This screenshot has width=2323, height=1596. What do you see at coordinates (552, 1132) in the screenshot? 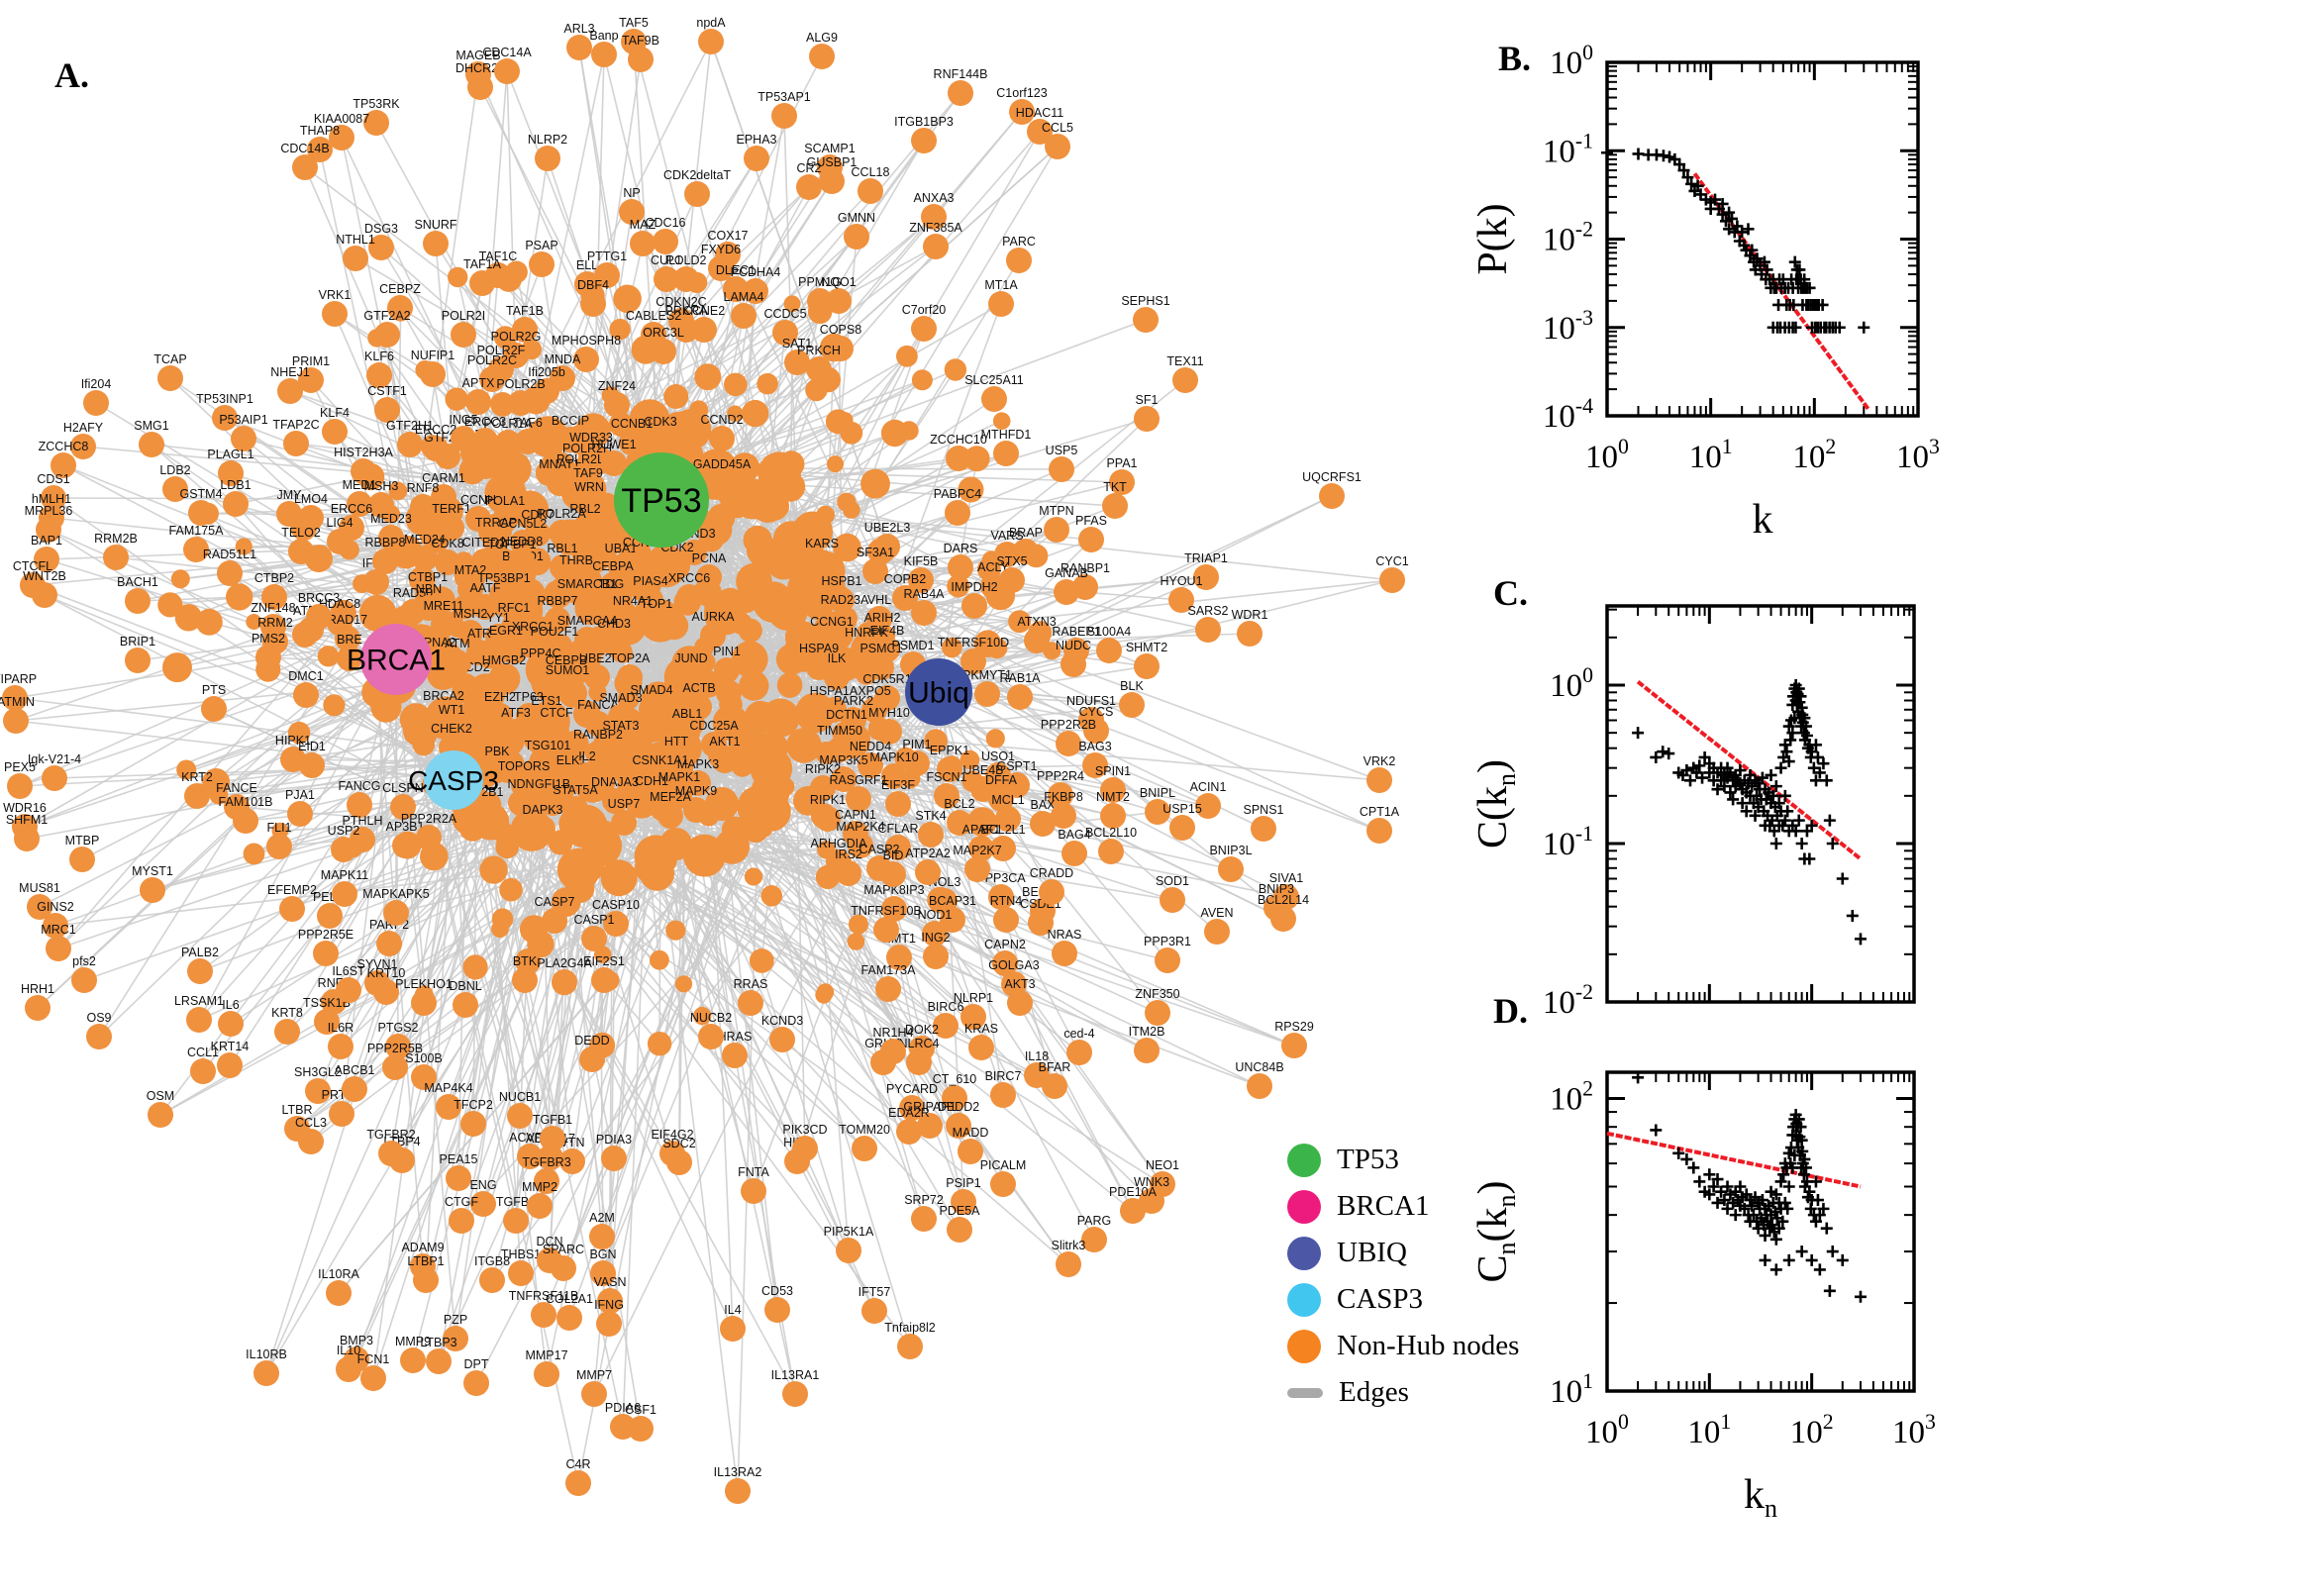
I see `network-node: TGFB1` at bounding box center [552, 1132].